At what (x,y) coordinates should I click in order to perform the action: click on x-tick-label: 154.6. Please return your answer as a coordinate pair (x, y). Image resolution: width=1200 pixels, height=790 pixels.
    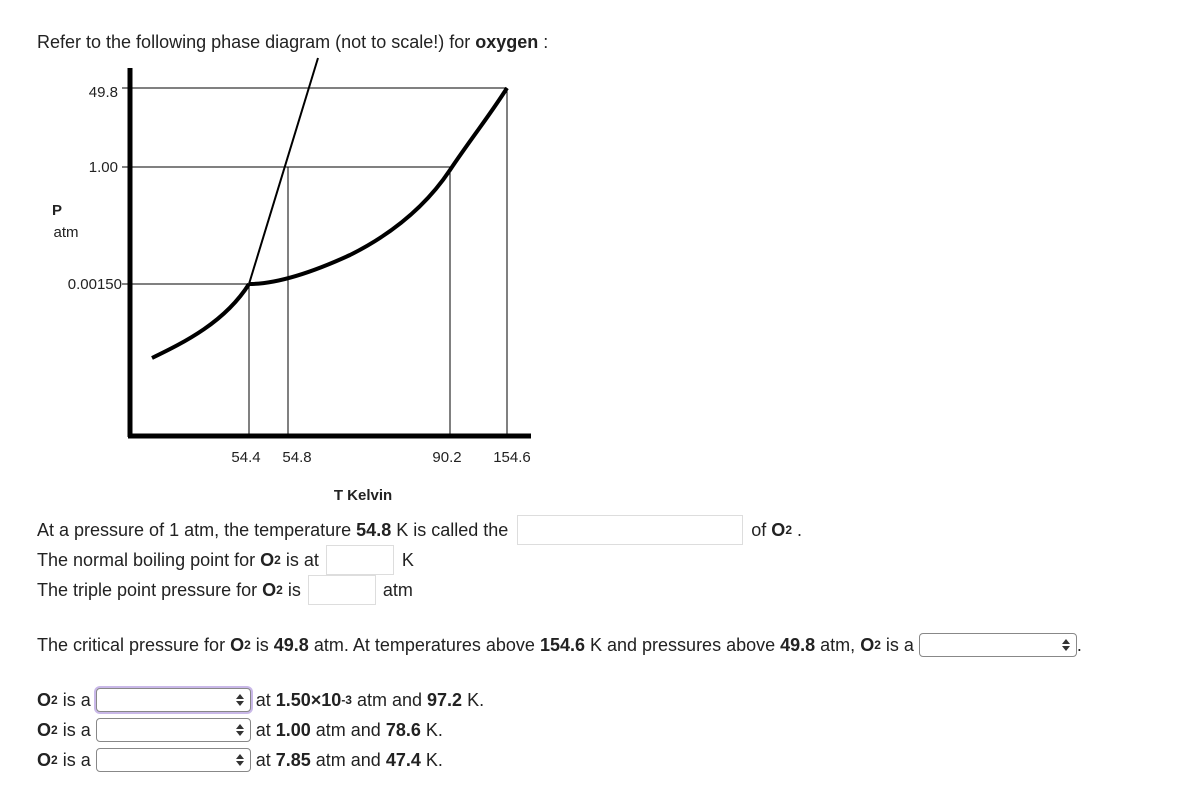
    Looking at the image, I should click on (512, 457).